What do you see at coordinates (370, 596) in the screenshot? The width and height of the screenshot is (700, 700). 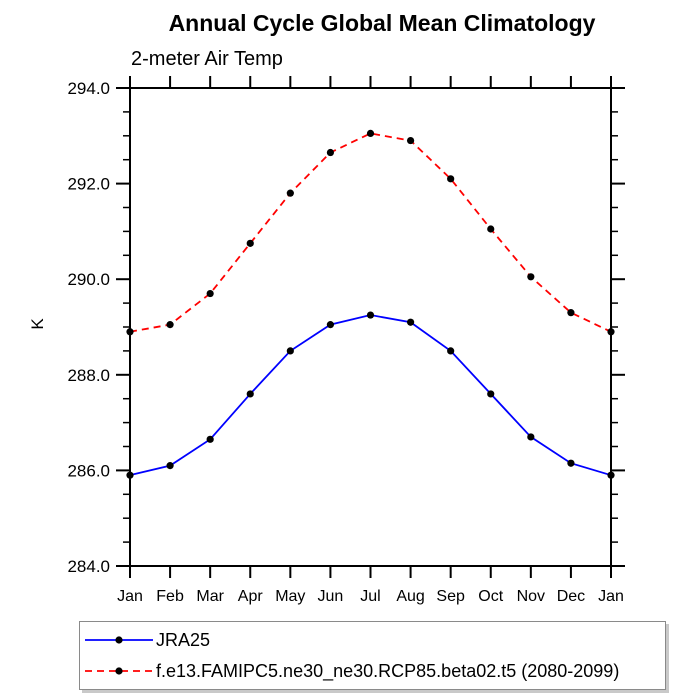 I see `x-tick-label: Jul` at bounding box center [370, 596].